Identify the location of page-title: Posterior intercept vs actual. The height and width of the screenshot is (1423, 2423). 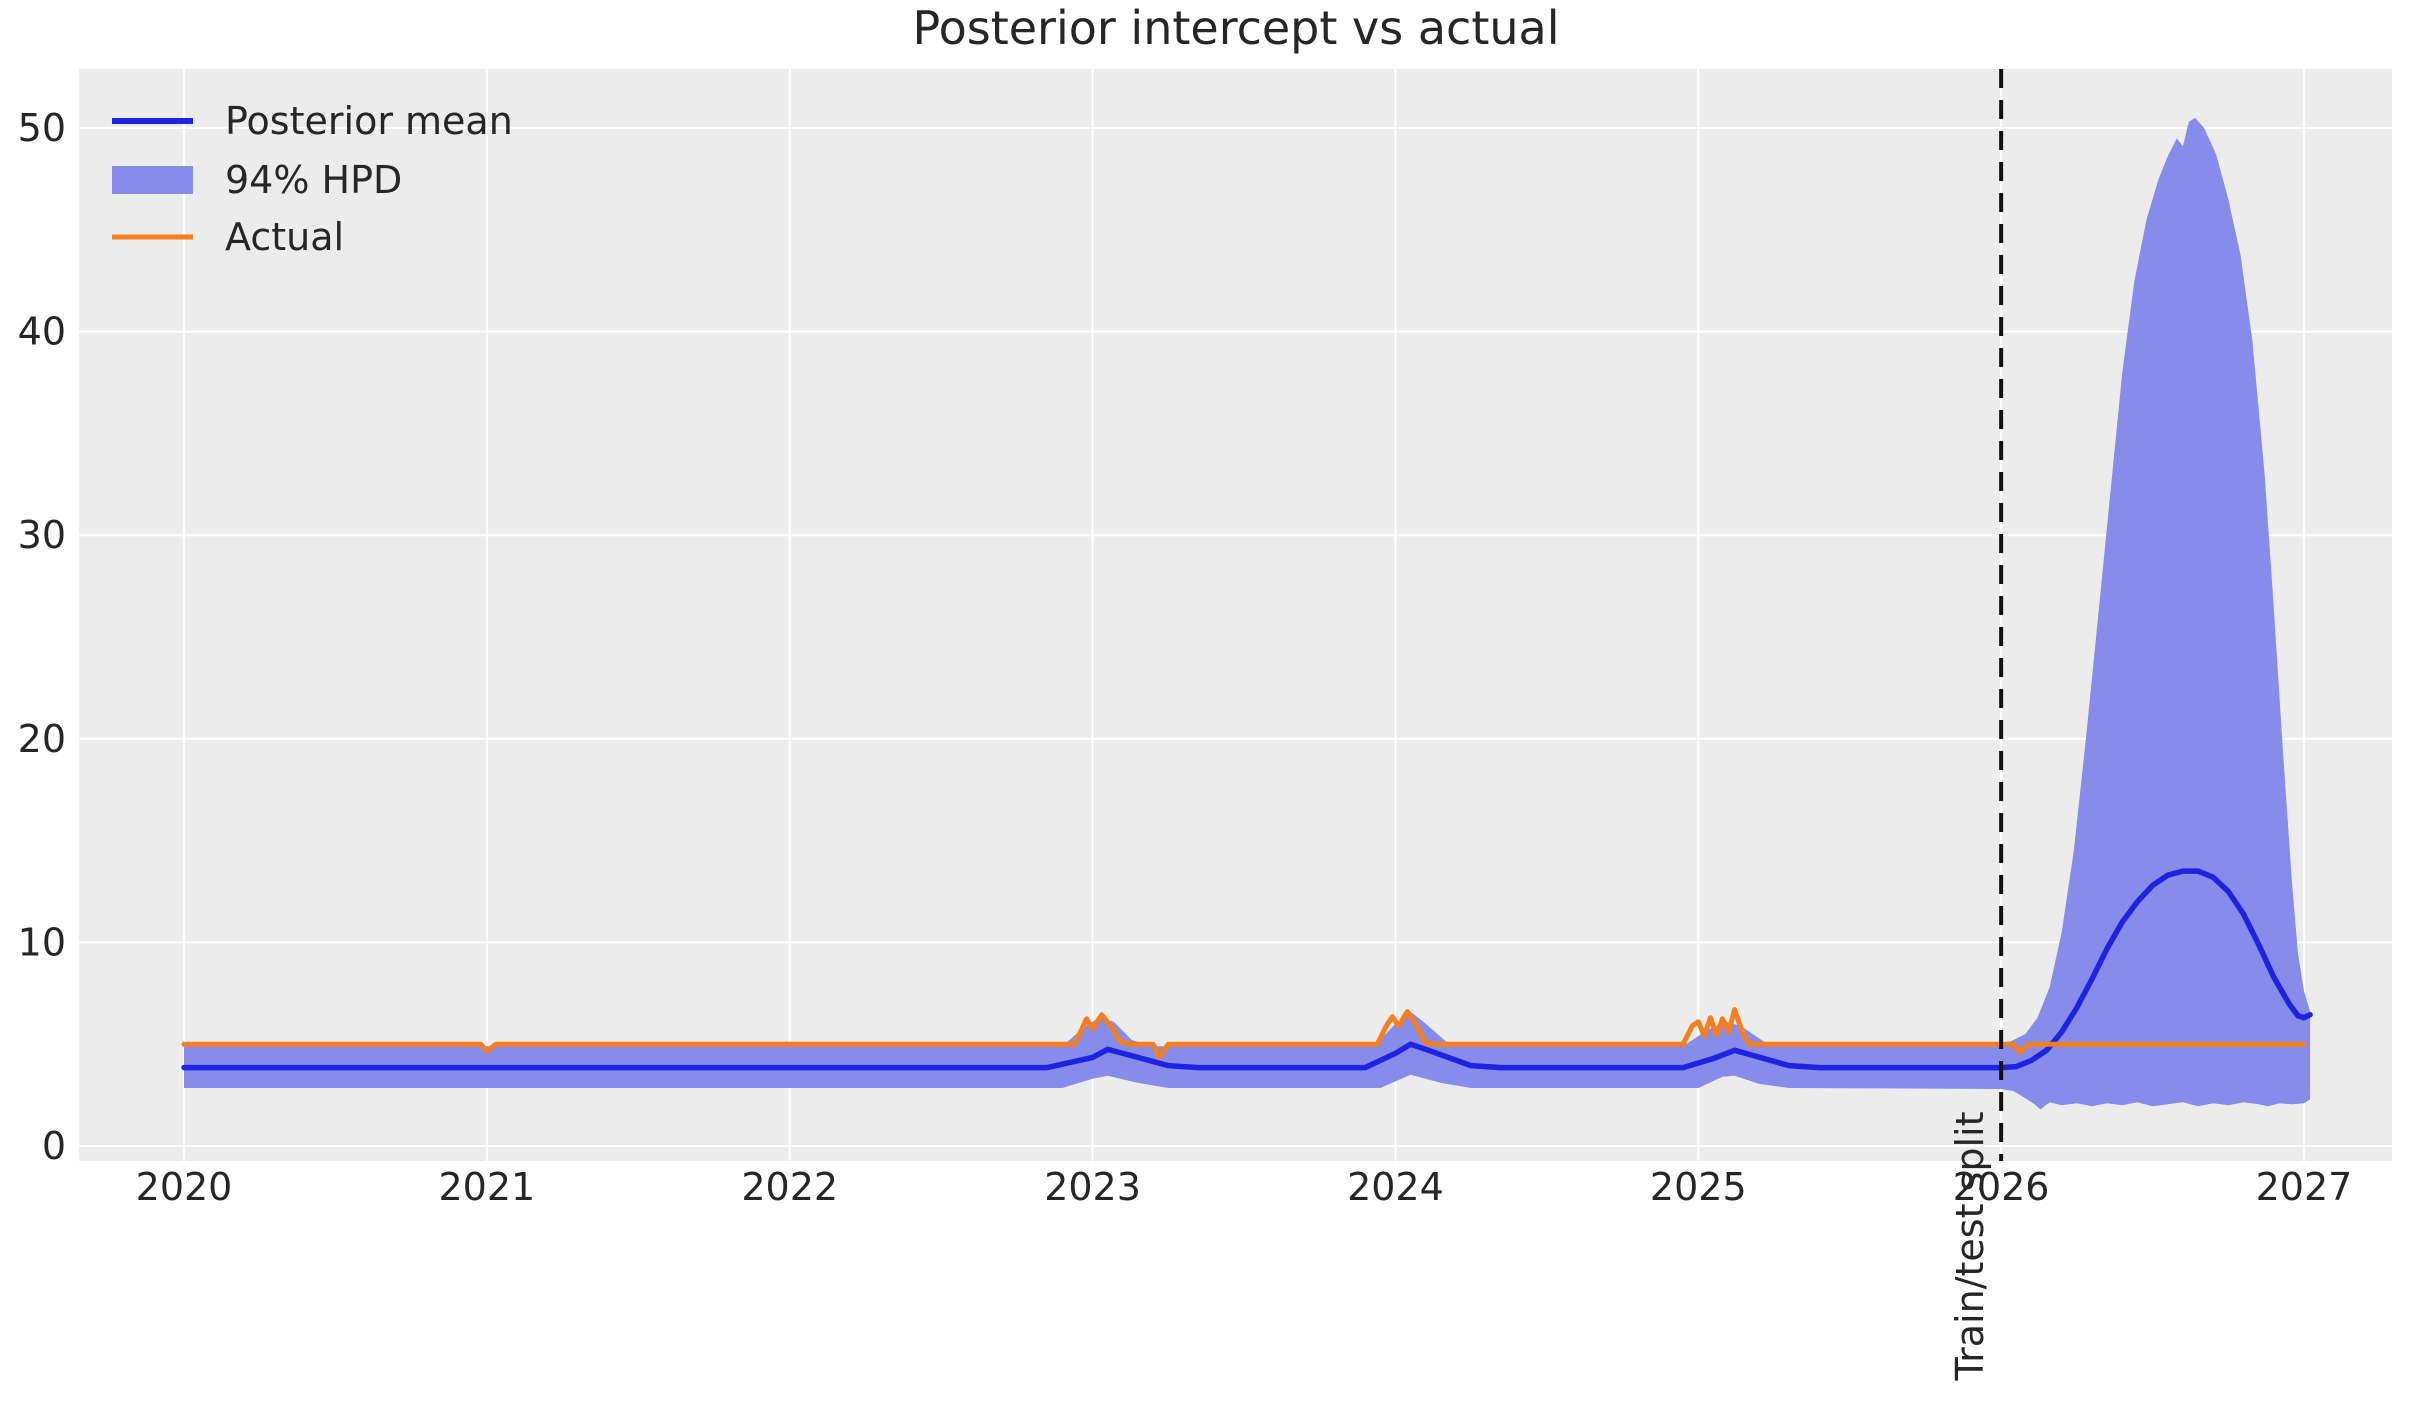
(1236, 28).